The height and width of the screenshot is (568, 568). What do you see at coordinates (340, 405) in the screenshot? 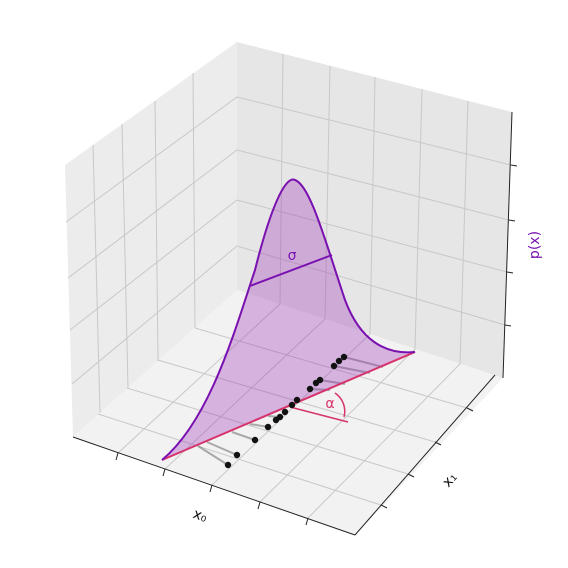
I see `alpha-arc` at bounding box center [340, 405].